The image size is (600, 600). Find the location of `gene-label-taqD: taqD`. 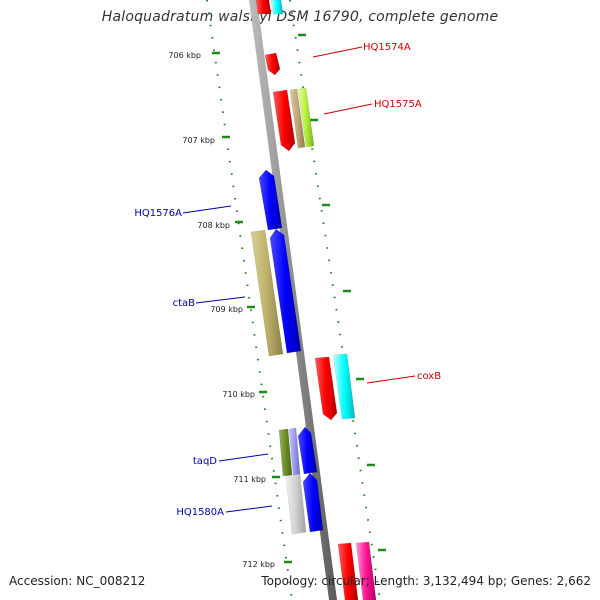

gene-label-taqD: taqD is located at coordinates (205, 461).